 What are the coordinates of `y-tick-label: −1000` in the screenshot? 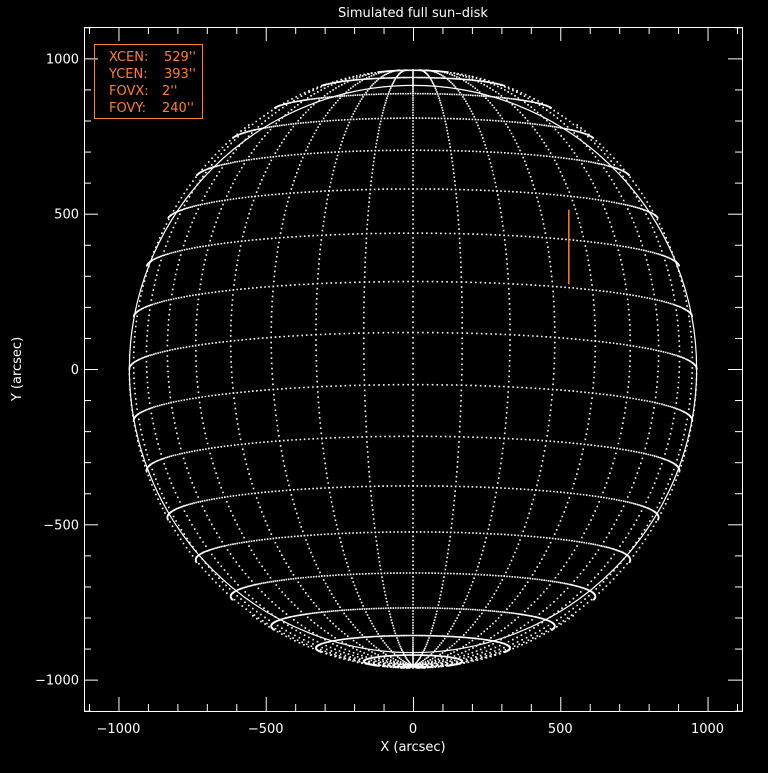 It's located at (57, 681).